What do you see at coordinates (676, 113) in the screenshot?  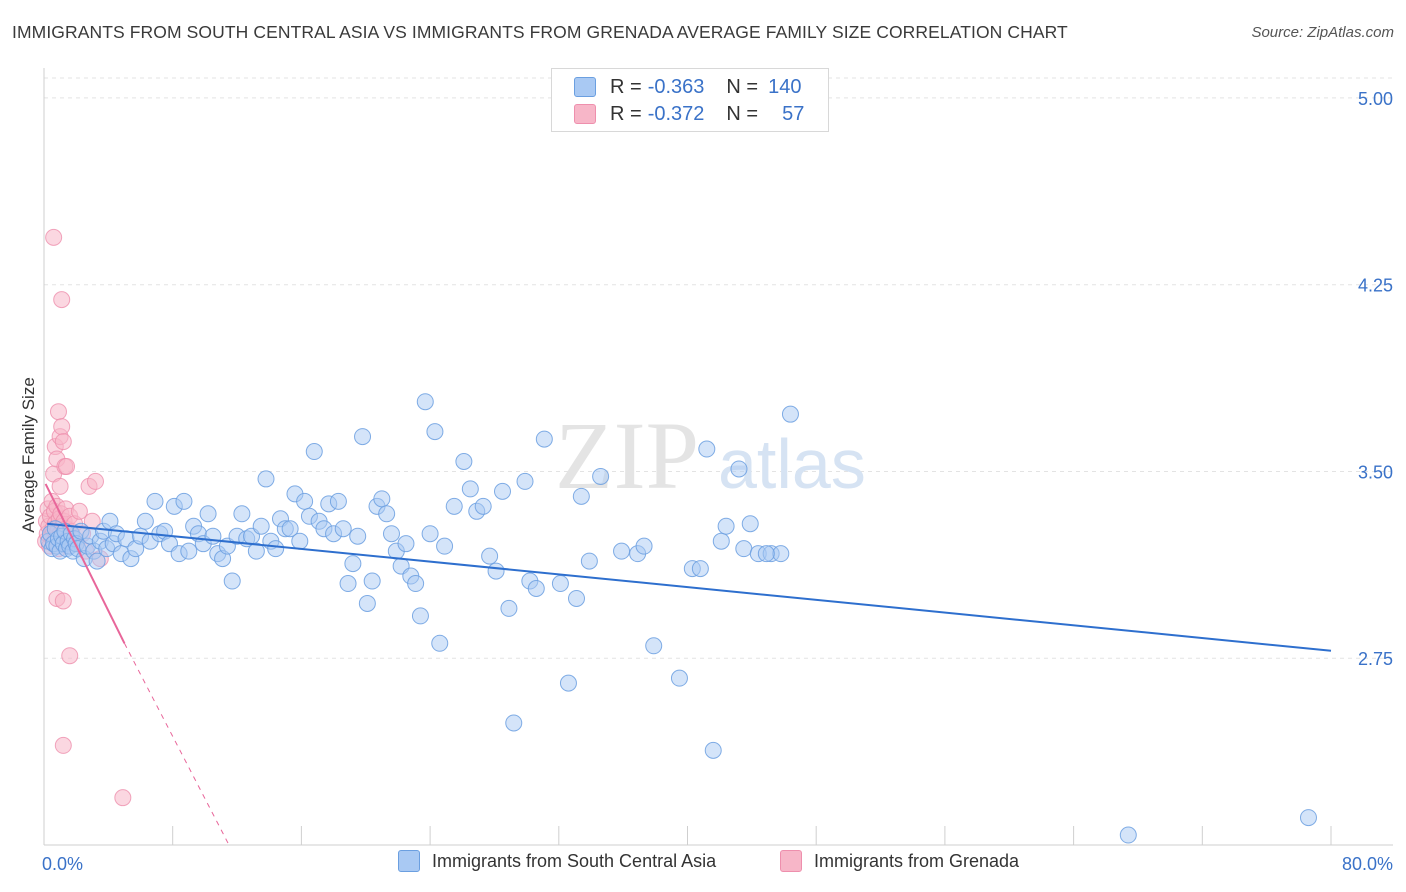 I see `legend-r-value: -0.372` at bounding box center [676, 113].